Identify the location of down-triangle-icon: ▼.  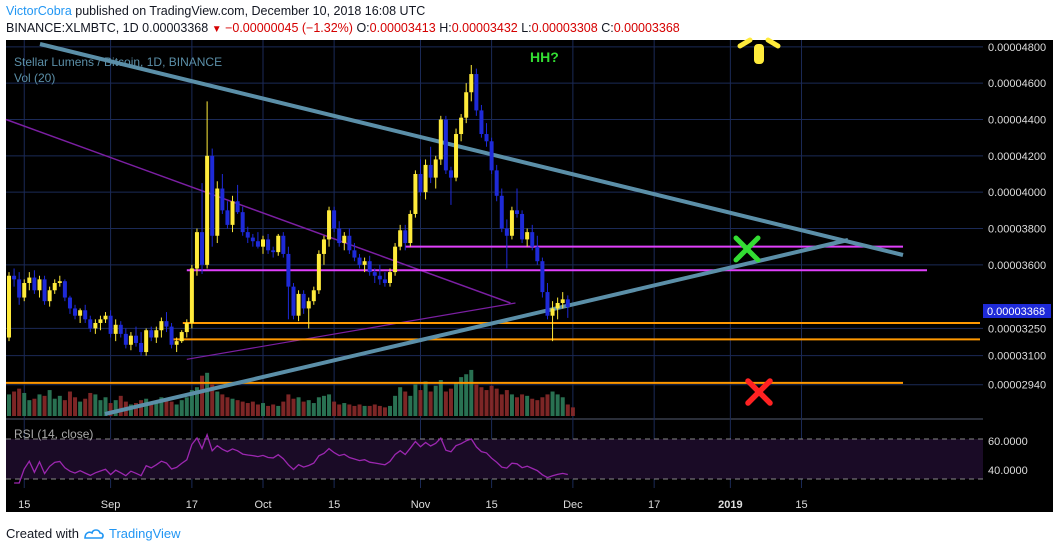
(216, 29).